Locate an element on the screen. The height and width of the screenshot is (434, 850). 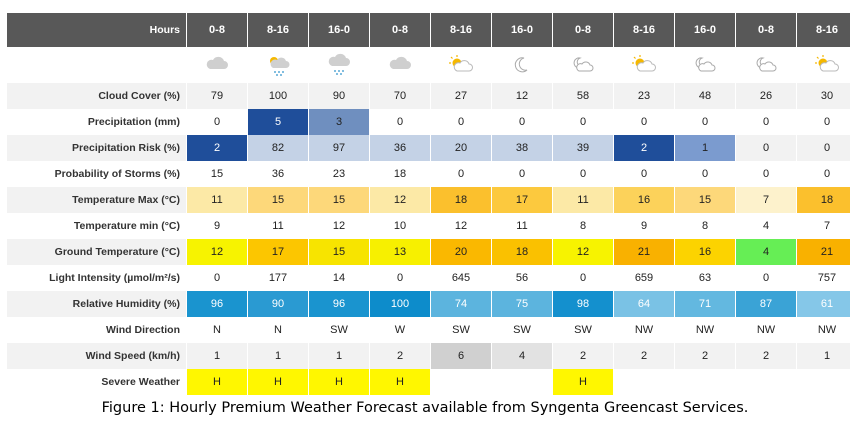
value-cell: 87 is located at coordinates (766, 304).